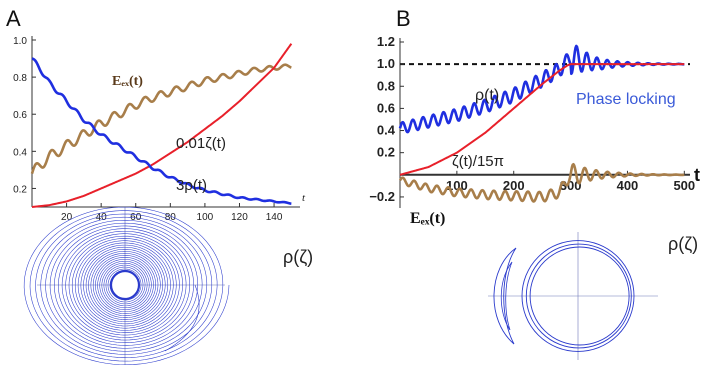 The height and width of the screenshot is (368, 703). I want to click on x-tick-label: 60, so click(136, 217).